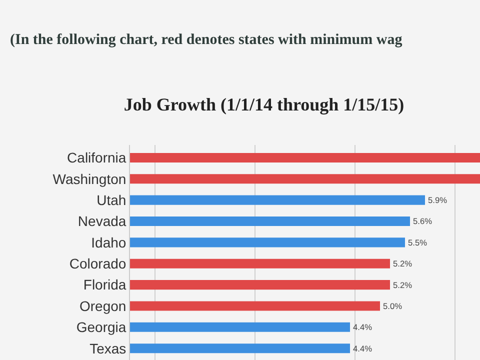 Image resolution: width=480 pixels, height=360 pixels. I want to click on data-label: 5.0%, so click(393, 305).